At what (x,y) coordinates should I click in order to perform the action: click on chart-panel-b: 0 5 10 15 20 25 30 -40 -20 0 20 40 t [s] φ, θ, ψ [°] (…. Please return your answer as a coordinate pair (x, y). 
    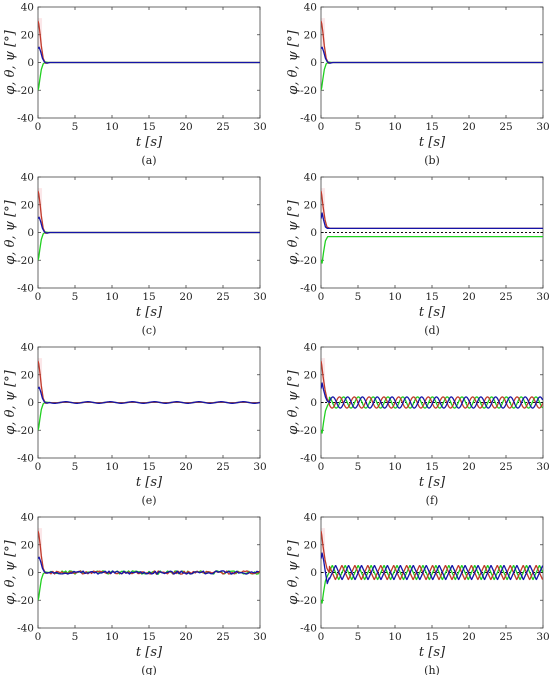
    Looking at the image, I should click on (418, 85).